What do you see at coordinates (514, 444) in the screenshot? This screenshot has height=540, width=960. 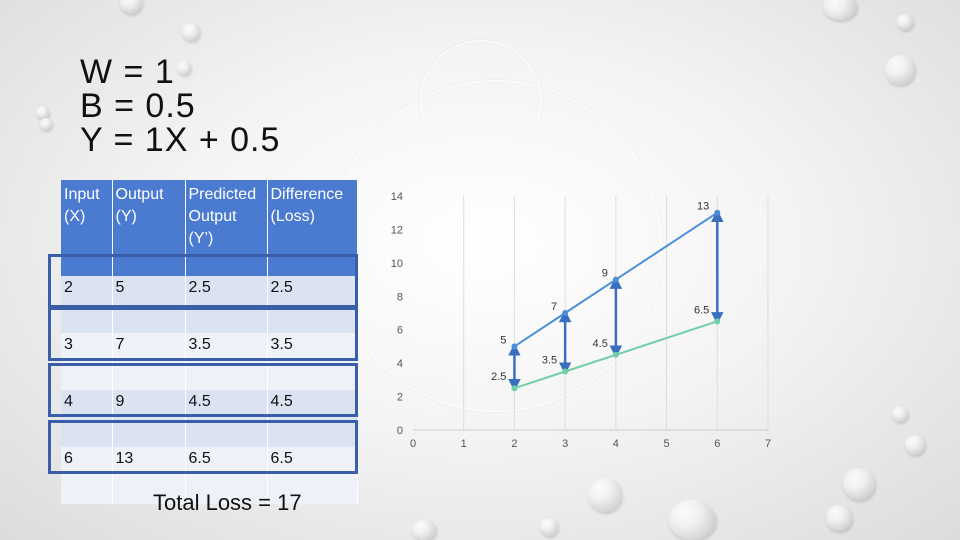 I see `x-tick-label: 2` at bounding box center [514, 444].